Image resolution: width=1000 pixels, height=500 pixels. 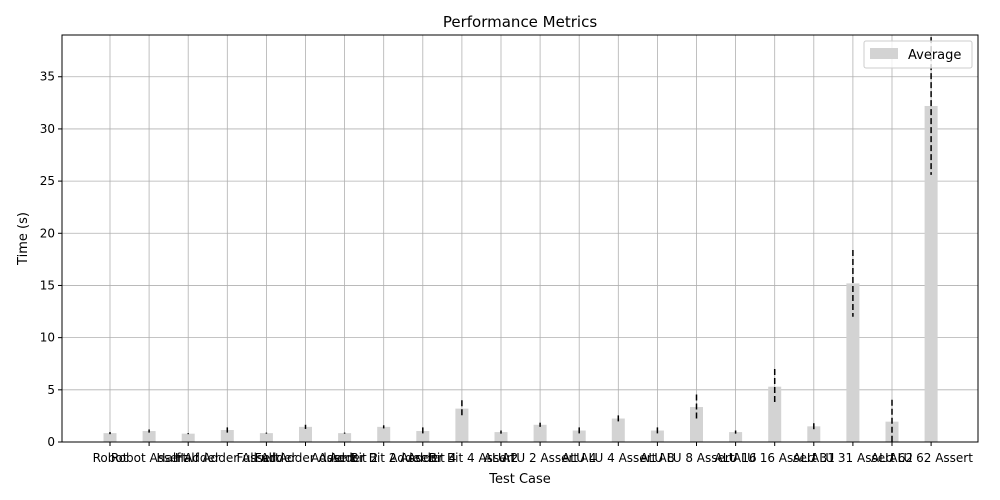 What do you see at coordinates (149, 458) in the screenshot?
I see `x-tick-label: Robot Assert` at bounding box center [149, 458].